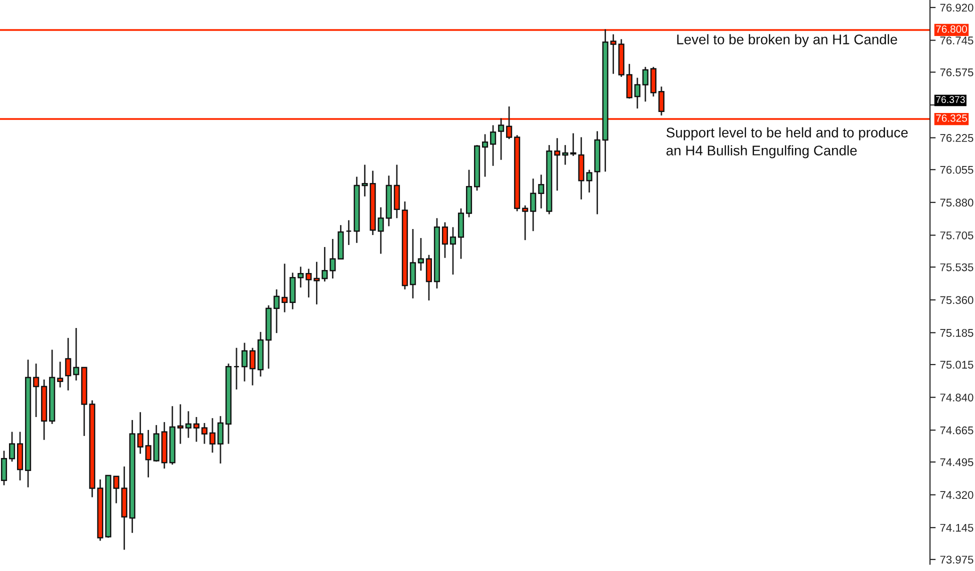 The image size is (975, 571). Describe the element at coordinates (957, 170) in the screenshot. I see `y-tick-label: 76.055` at that location.